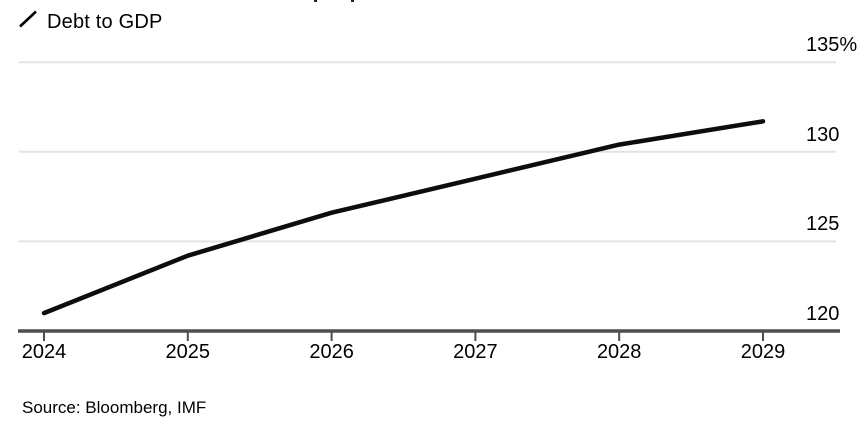 Image resolution: width=867 pixels, height=427 pixels. I want to click on x-axis-label-2024: 2024, so click(44, 352).